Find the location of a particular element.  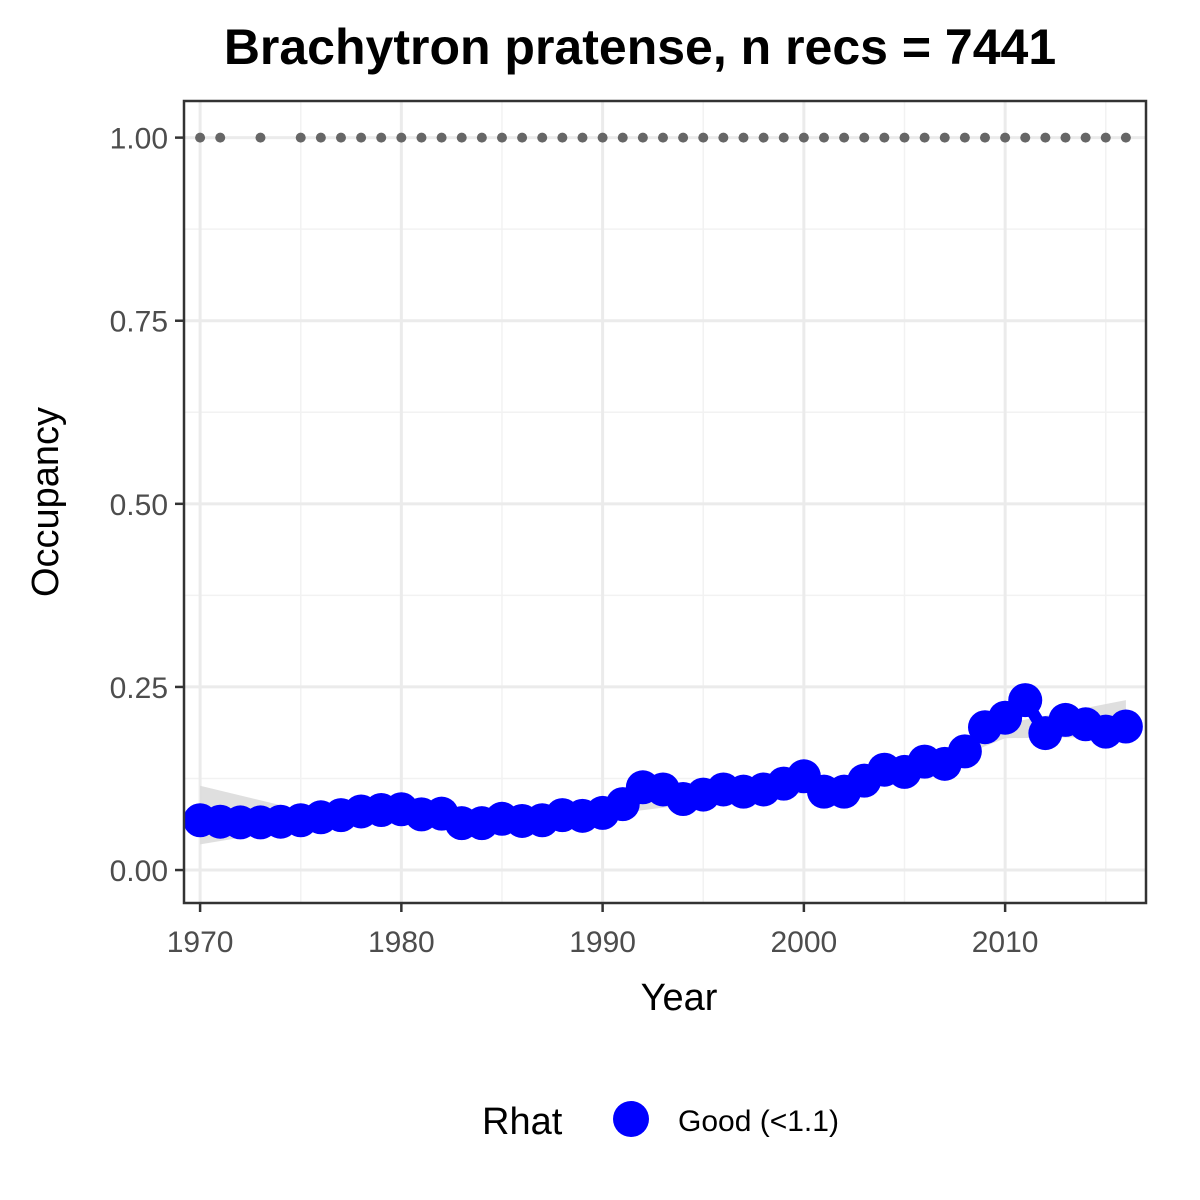

y-axis-title: Occupancy is located at coordinates (46, 502).